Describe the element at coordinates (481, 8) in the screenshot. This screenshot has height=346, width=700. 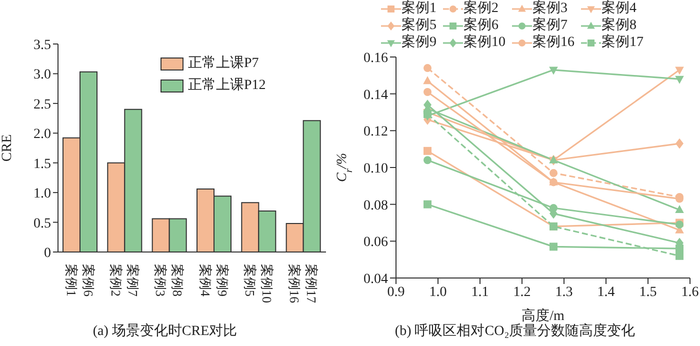
I see `legend-label: 案例2` at that location.